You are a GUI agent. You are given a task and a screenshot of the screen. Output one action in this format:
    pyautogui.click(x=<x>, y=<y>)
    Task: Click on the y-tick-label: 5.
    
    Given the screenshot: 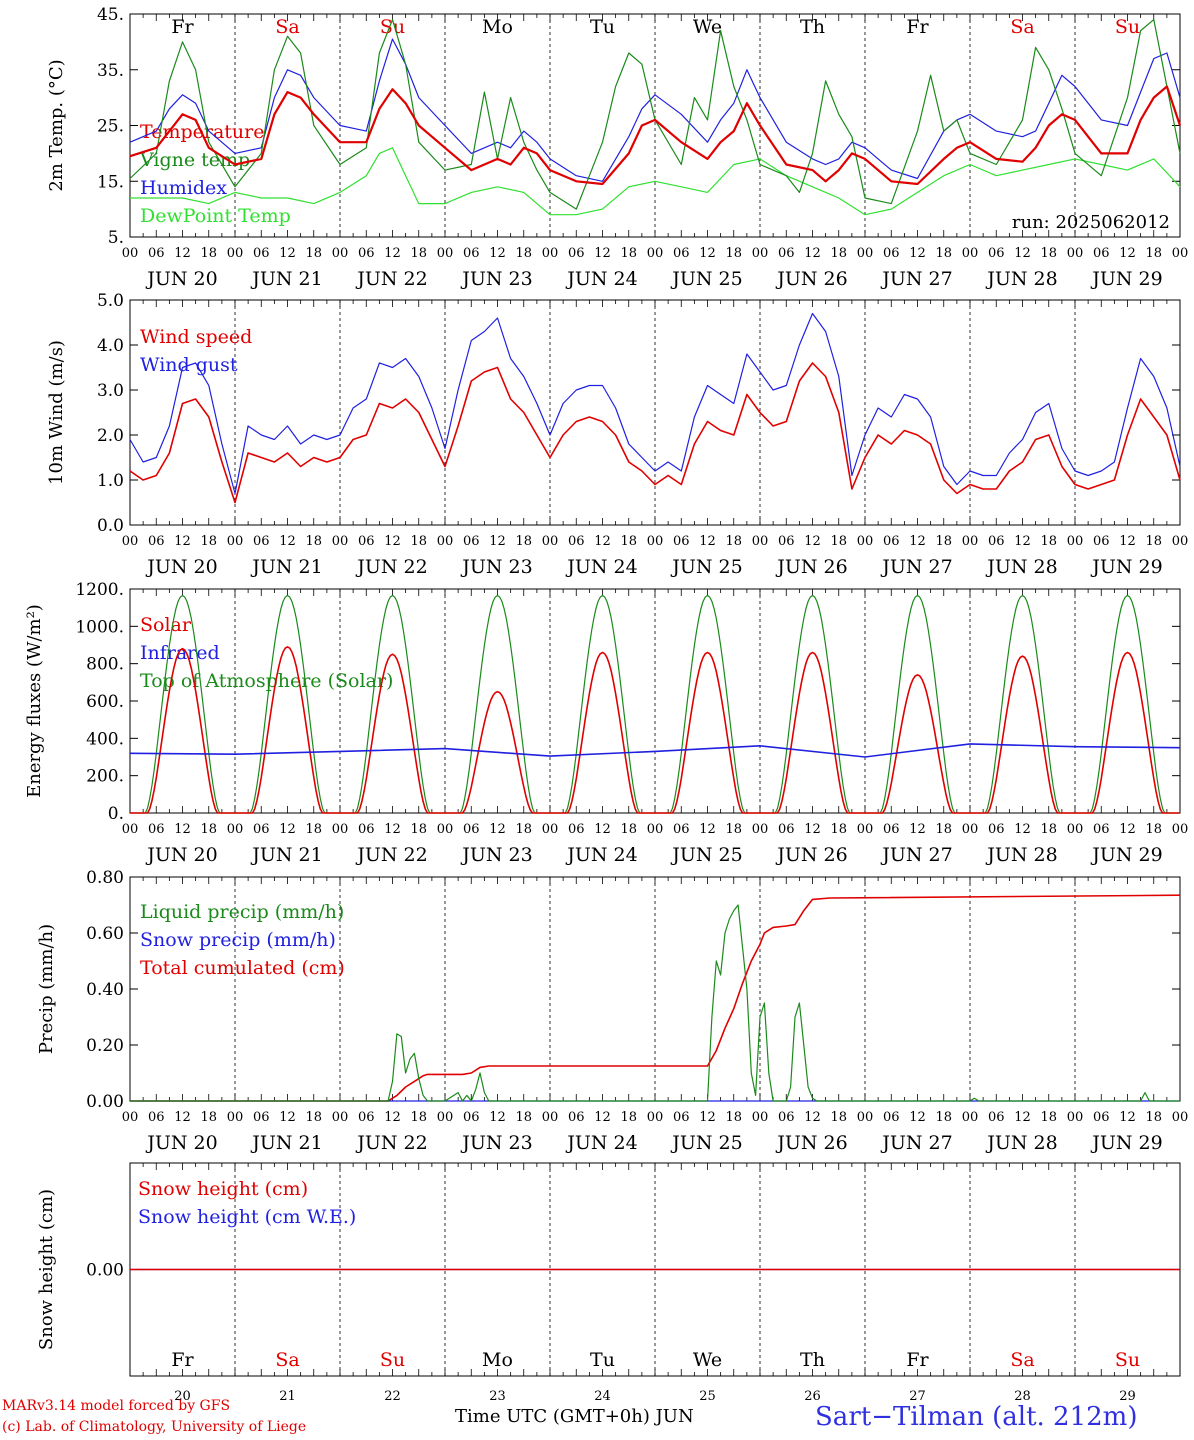 What is the action you would take?
    pyautogui.click(x=116, y=238)
    